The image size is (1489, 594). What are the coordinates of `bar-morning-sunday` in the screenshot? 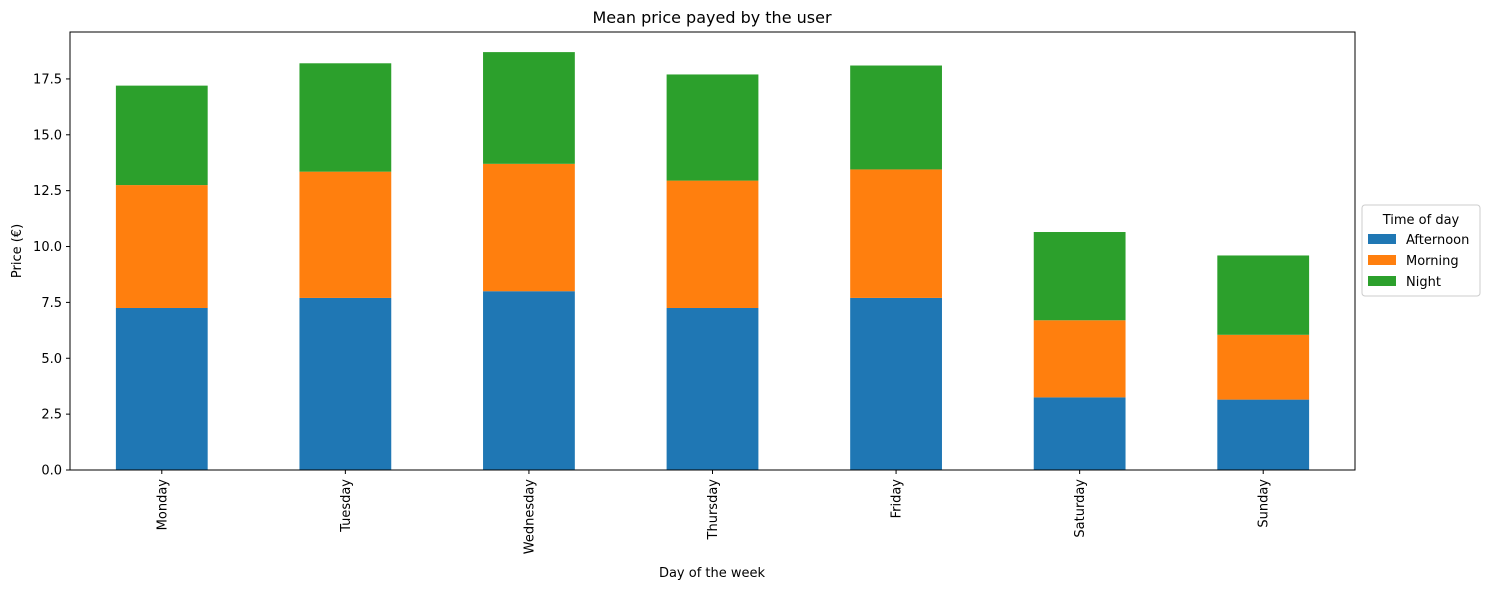 It's located at (1263, 367).